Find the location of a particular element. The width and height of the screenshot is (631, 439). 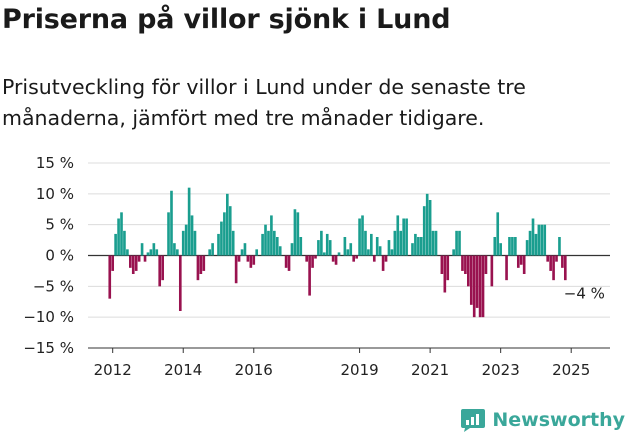

y-tick-label: −10 % is located at coordinates (48, 317).